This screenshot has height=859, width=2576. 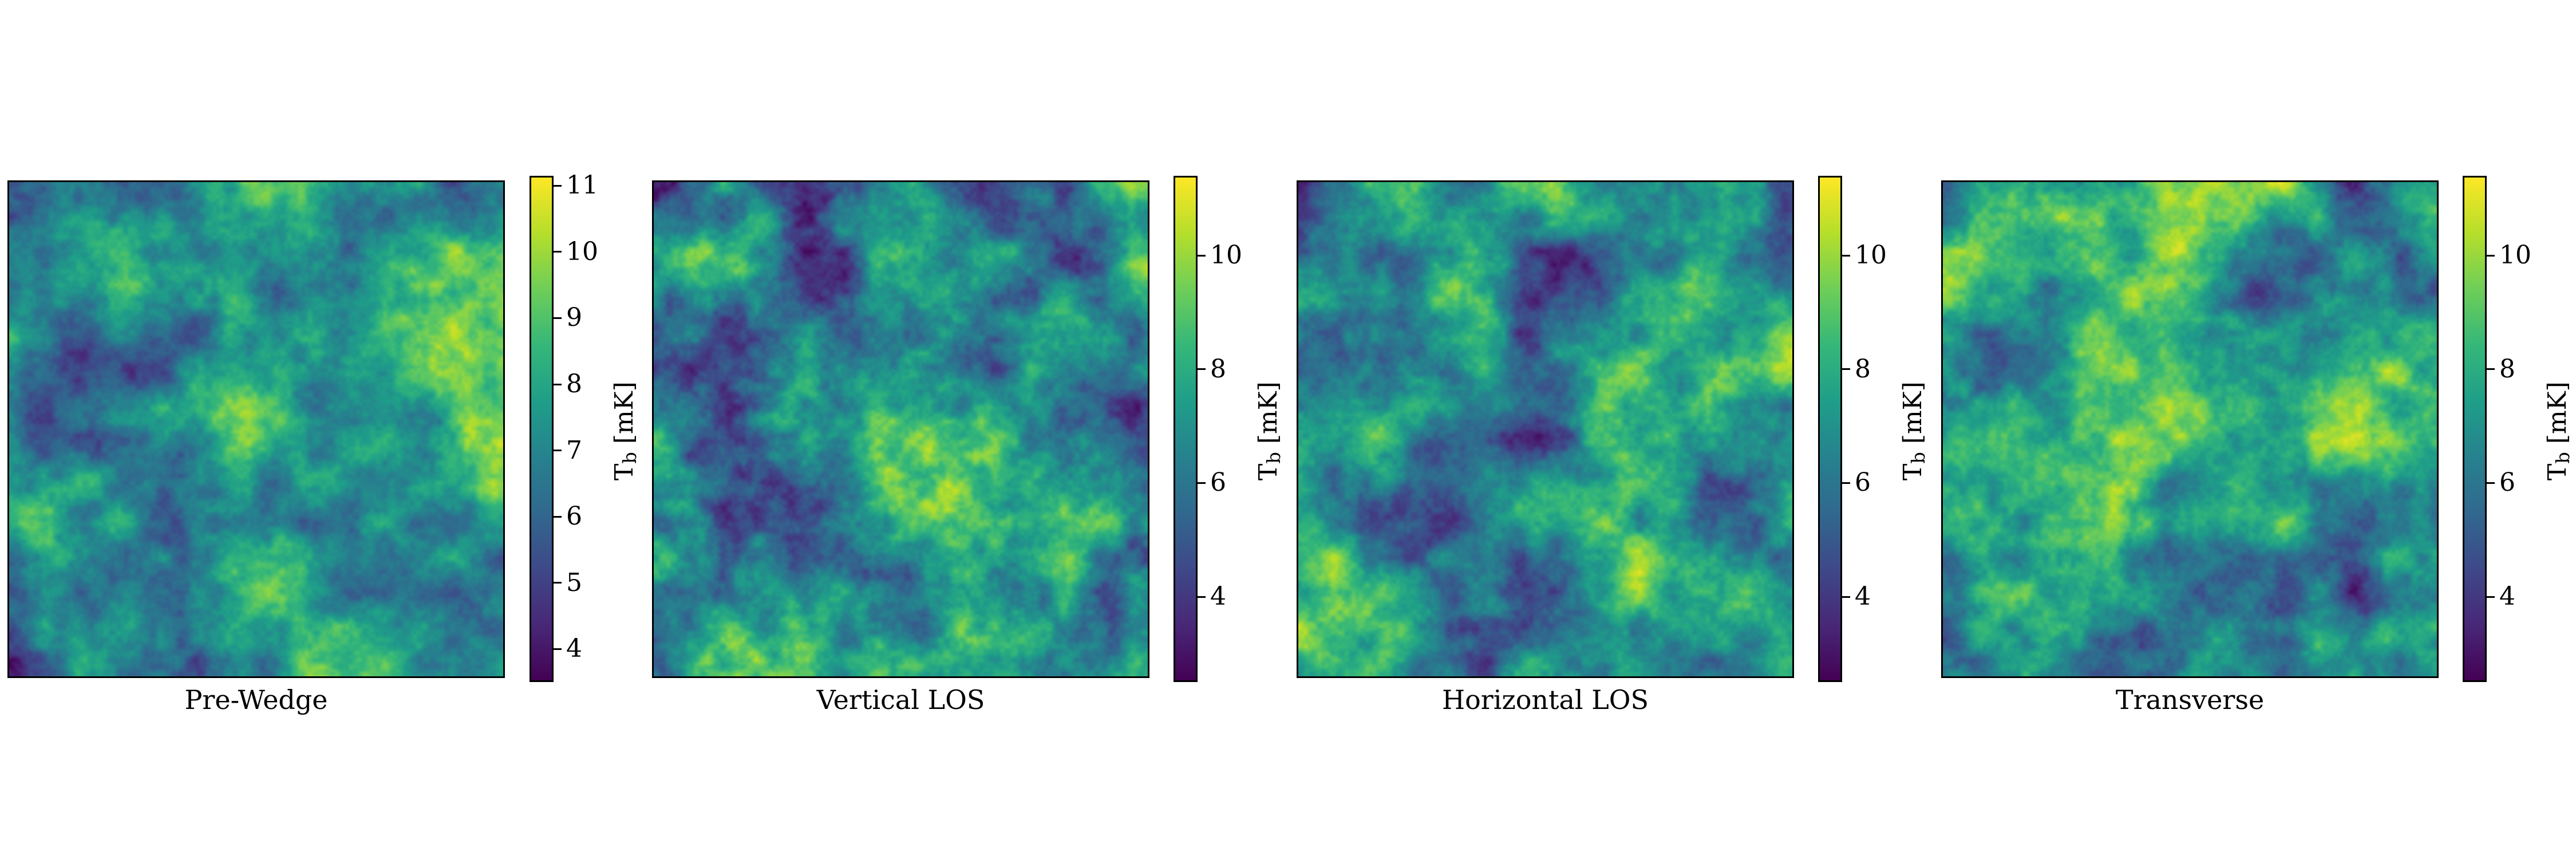 What do you see at coordinates (2190, 699) in the screenshot?
I see `panel-title: Transverse` at bounding box center [2190, 699].